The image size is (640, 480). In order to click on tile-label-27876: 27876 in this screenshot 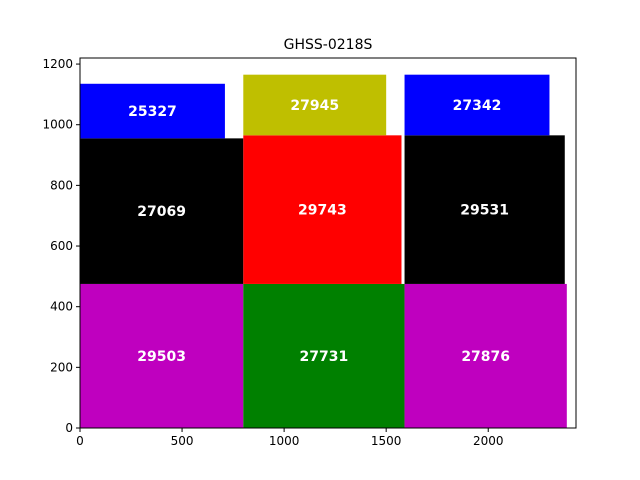, I will do `click(485, 357)`.